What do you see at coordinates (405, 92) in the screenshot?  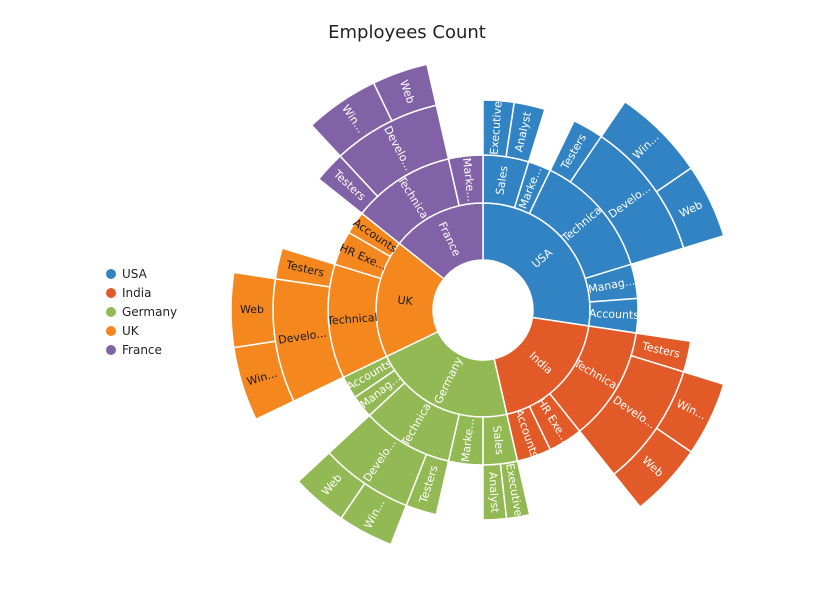 I see `segment-france-technical-developers-web` at bounding box center [405, 92].